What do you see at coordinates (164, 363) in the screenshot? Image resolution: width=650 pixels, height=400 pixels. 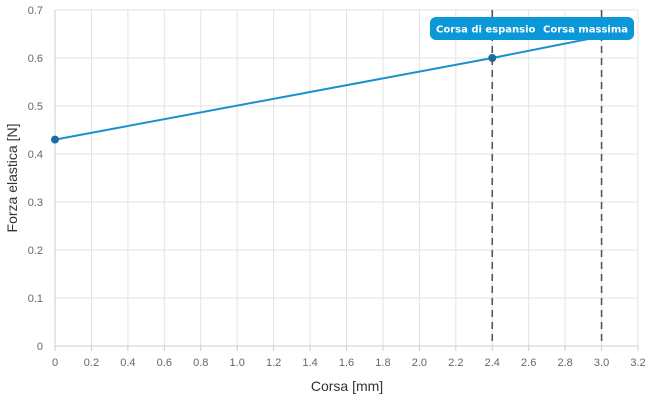 I see `x-tick-label: 0.6` at bounding box center [164, 363].